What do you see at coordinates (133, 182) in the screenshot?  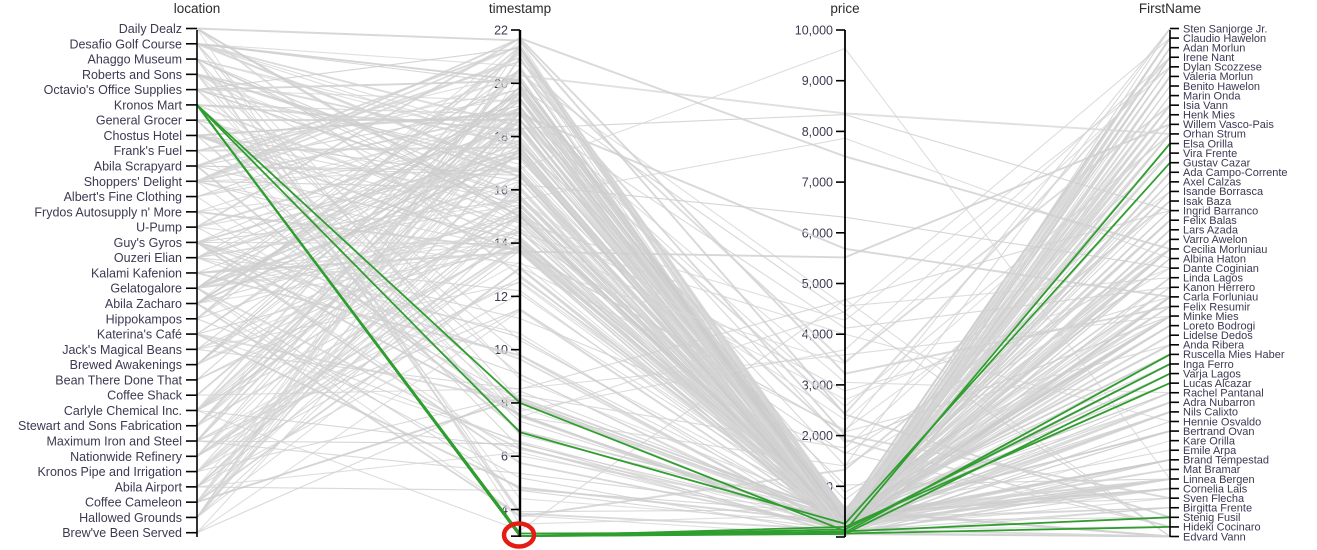 I see `location-tick-label: Shoppers' Delight` at bounding box center [133, 182].